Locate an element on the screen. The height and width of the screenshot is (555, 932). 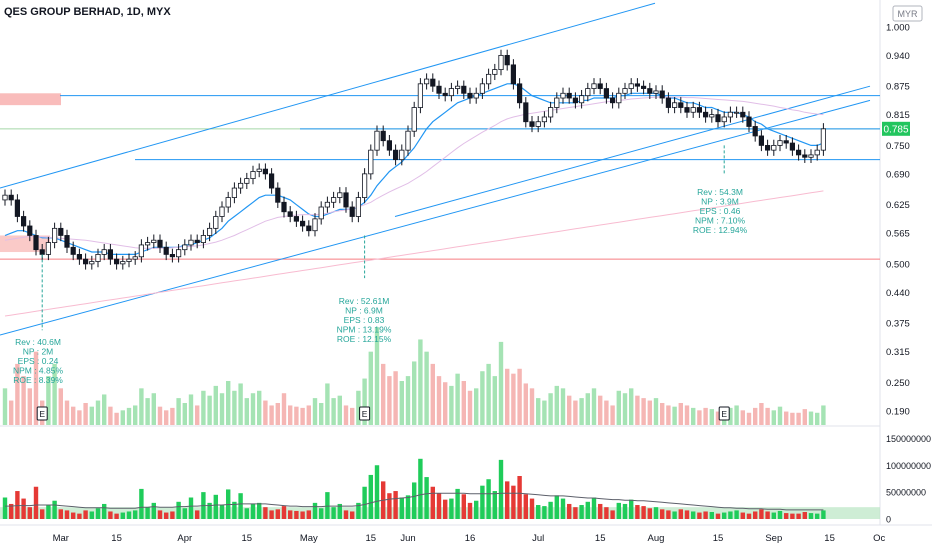
volume-tick-label: 0 is located at coordinates (888, 520).